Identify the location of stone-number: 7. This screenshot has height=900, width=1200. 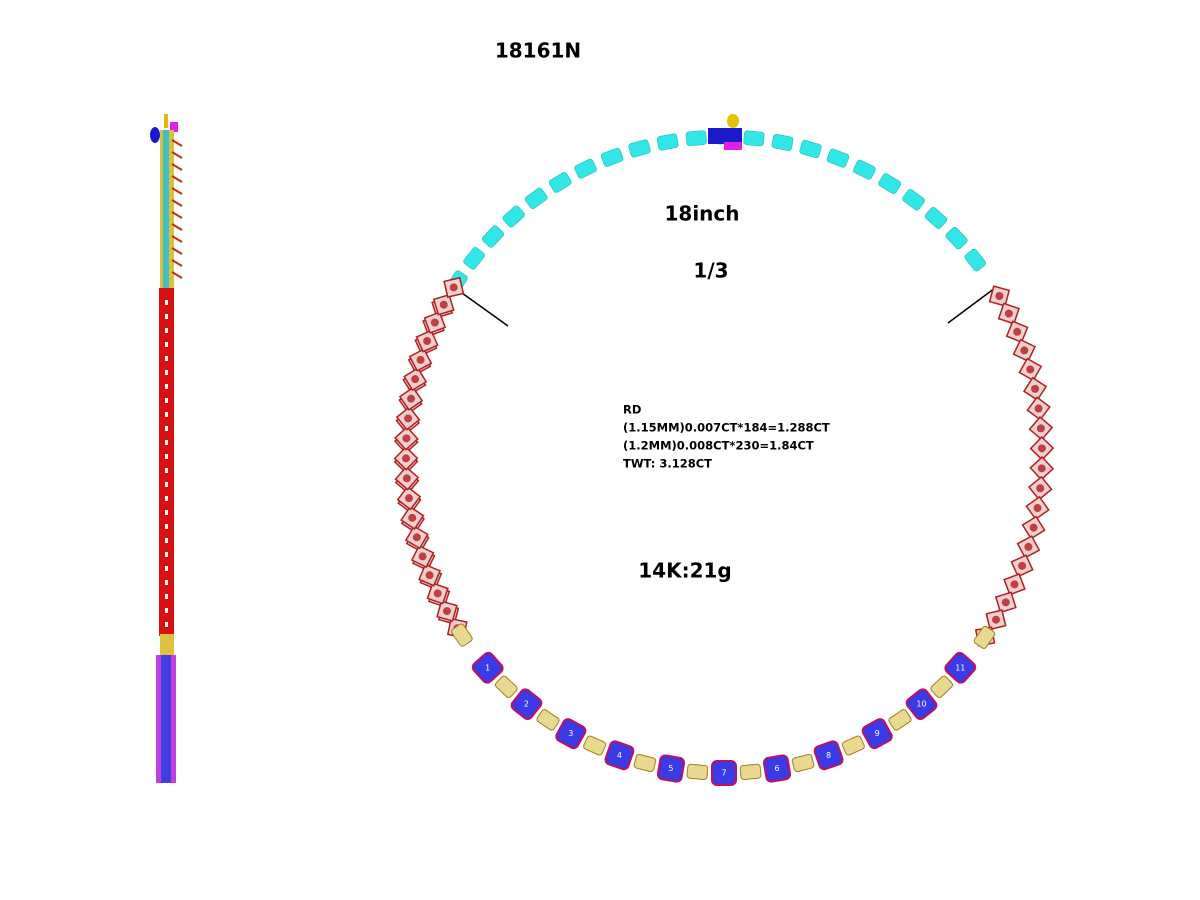
(723, 773).